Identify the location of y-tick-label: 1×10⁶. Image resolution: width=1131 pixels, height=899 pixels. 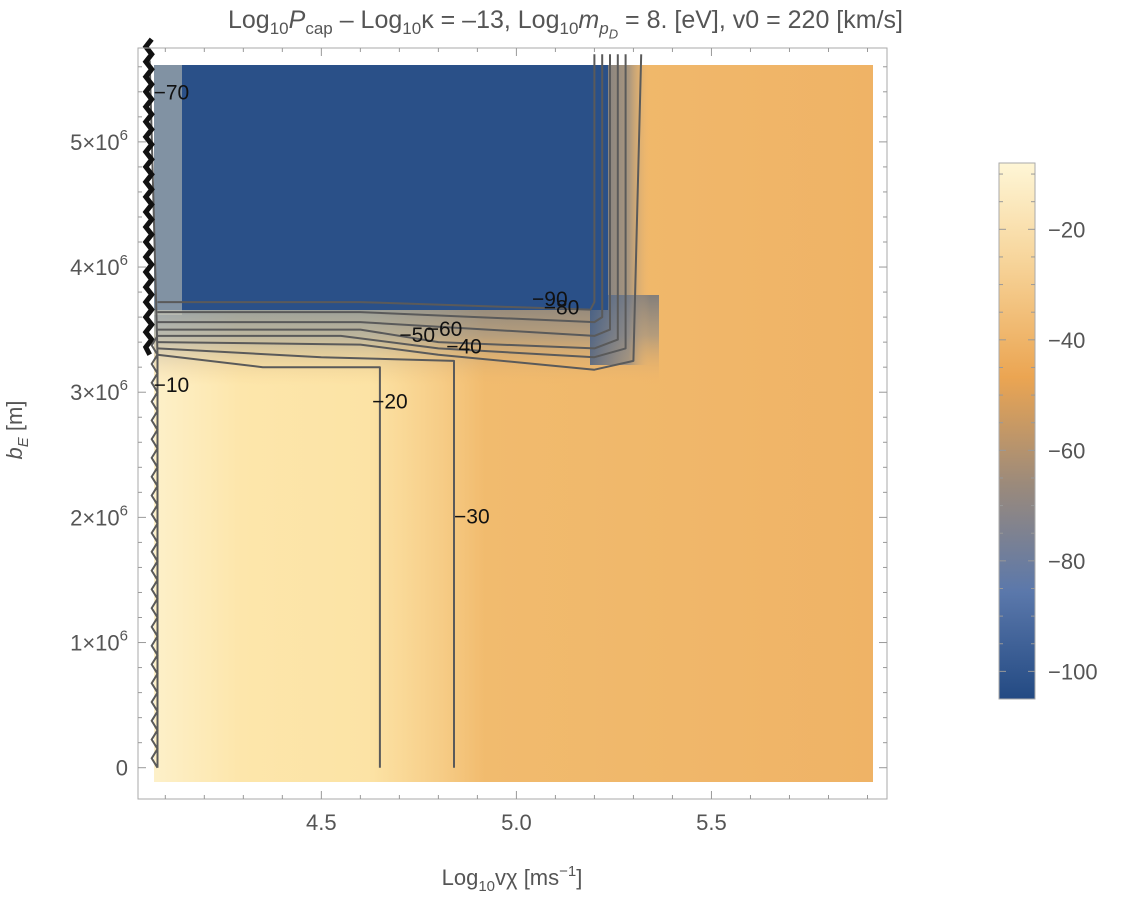
(99, 642).